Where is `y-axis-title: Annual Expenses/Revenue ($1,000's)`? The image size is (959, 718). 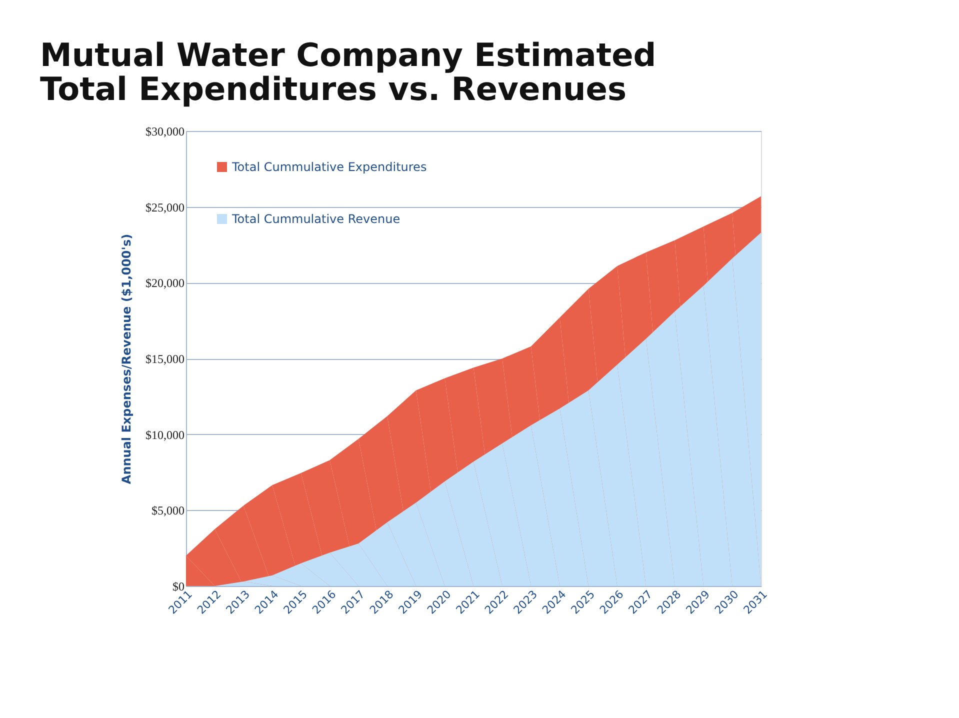 y-axis-title: Annual Expenses/Revenue ($1,000's) is located at coordinates (127, 359).